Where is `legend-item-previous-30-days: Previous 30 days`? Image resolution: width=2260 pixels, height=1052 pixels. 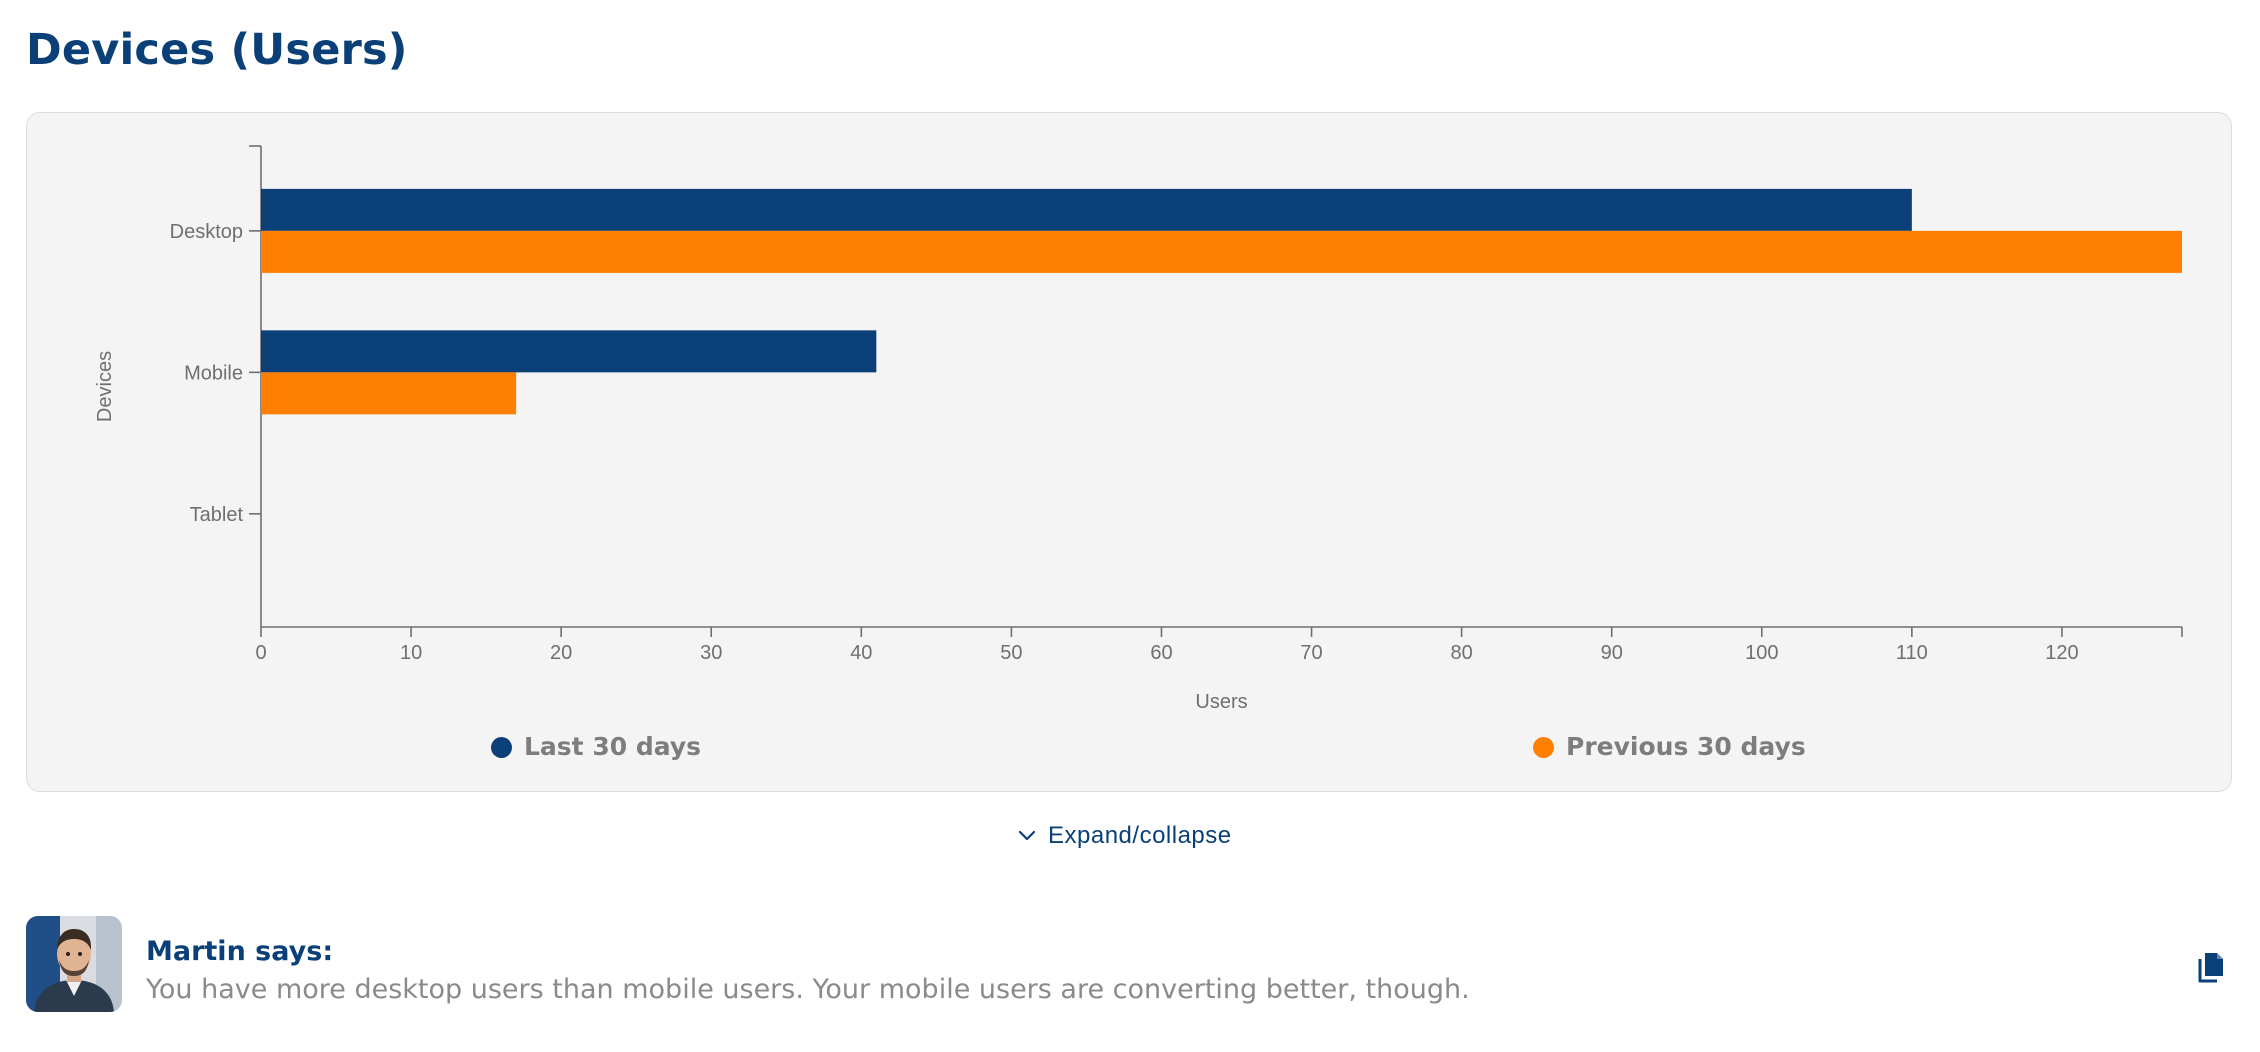 legend-item-previous-30-days: Previous 30 days is located at coordinates (1669, 747).